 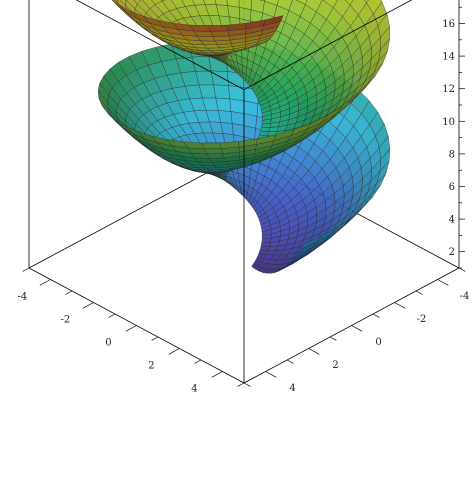 I want to click on z-tick-label: 12, so click(x=448, y=89).